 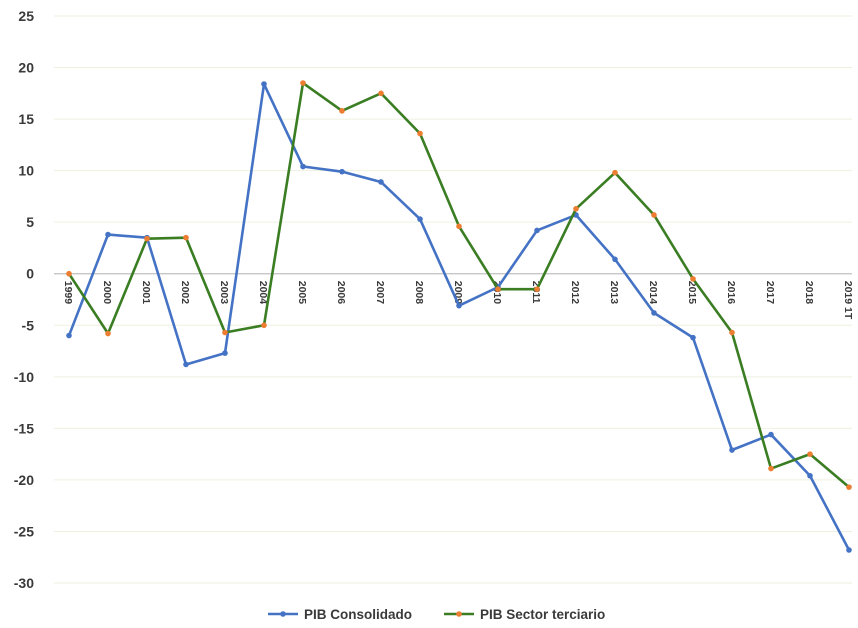 I want to click on y-tick-label: 10, so click(x=26, y=171).